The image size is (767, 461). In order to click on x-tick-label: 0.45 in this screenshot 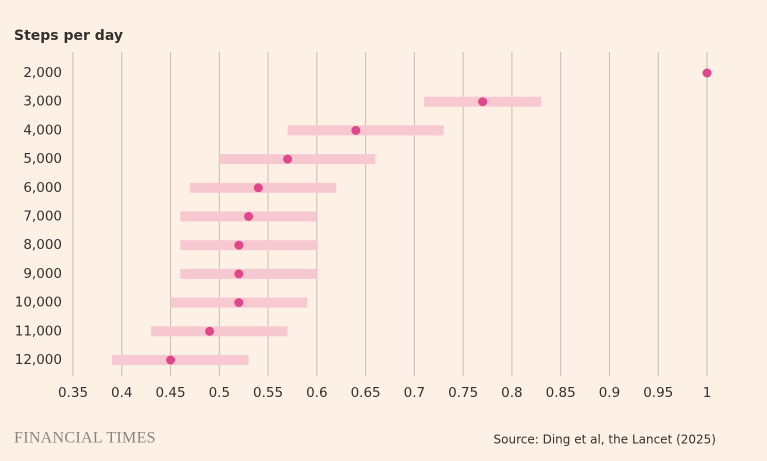, I will do `click(171, 393)`.